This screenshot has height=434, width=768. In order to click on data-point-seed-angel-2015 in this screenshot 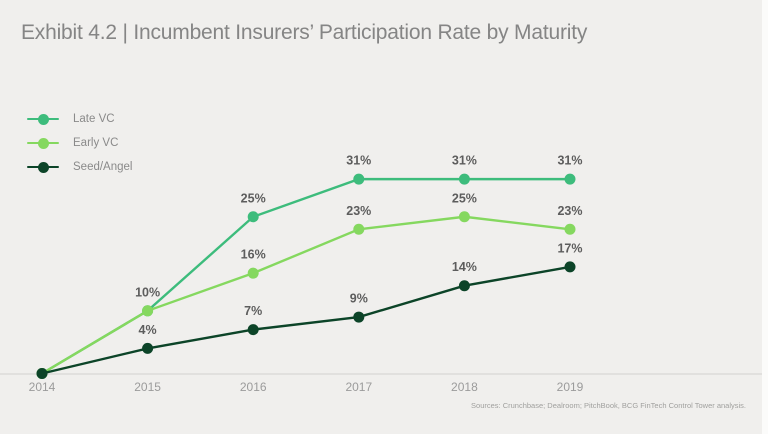, I will do `click(148, 348)`.